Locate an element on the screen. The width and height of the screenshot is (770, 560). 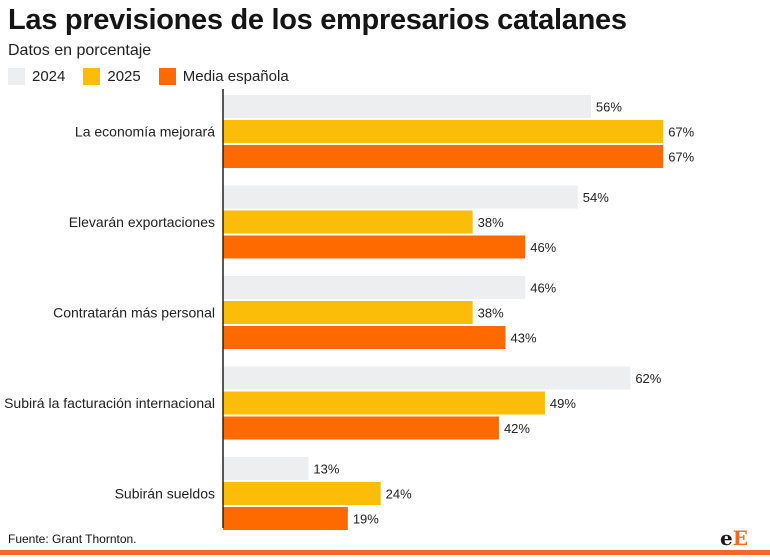
bar-elevaran-exportaciones-2024 is located at coordinates (400, 197).